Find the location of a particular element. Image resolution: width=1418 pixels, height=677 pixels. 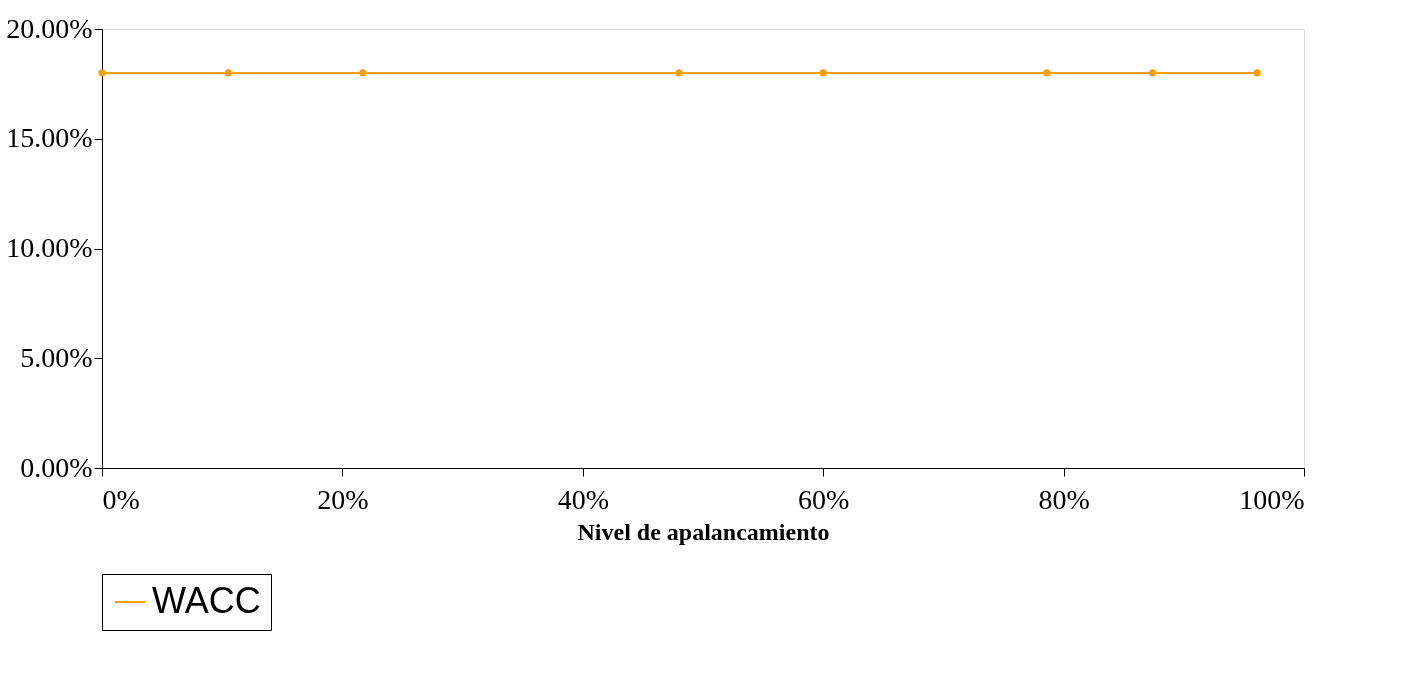

x-tick-label: 100% is located at coordinates (1272, 499).